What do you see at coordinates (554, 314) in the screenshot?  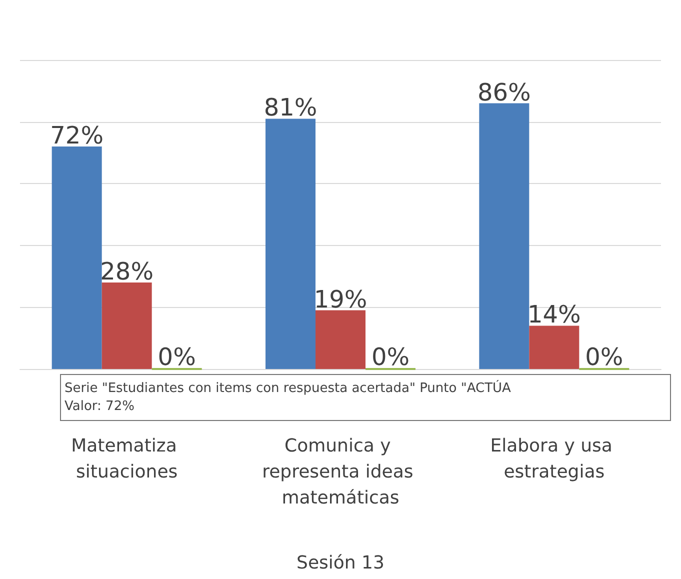 I see `data-label: 14%` at bounding box center [554, 314].